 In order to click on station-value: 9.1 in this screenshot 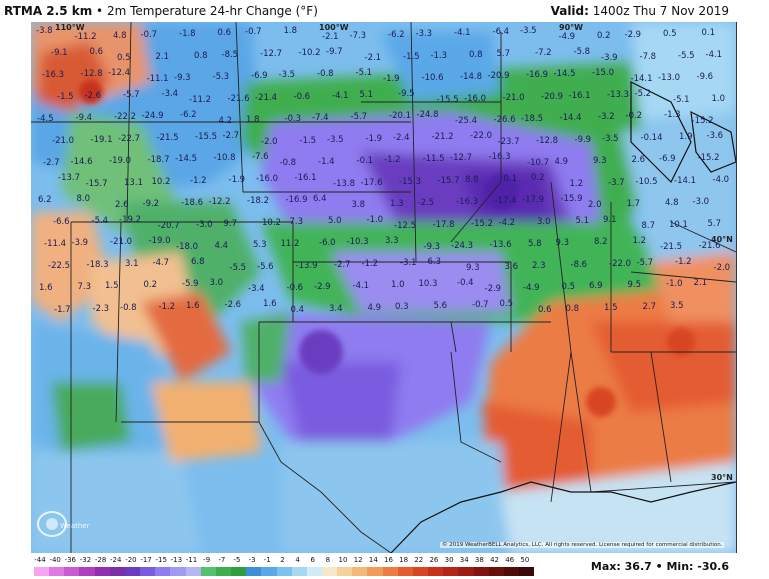, I will do `click(610, 220)`.